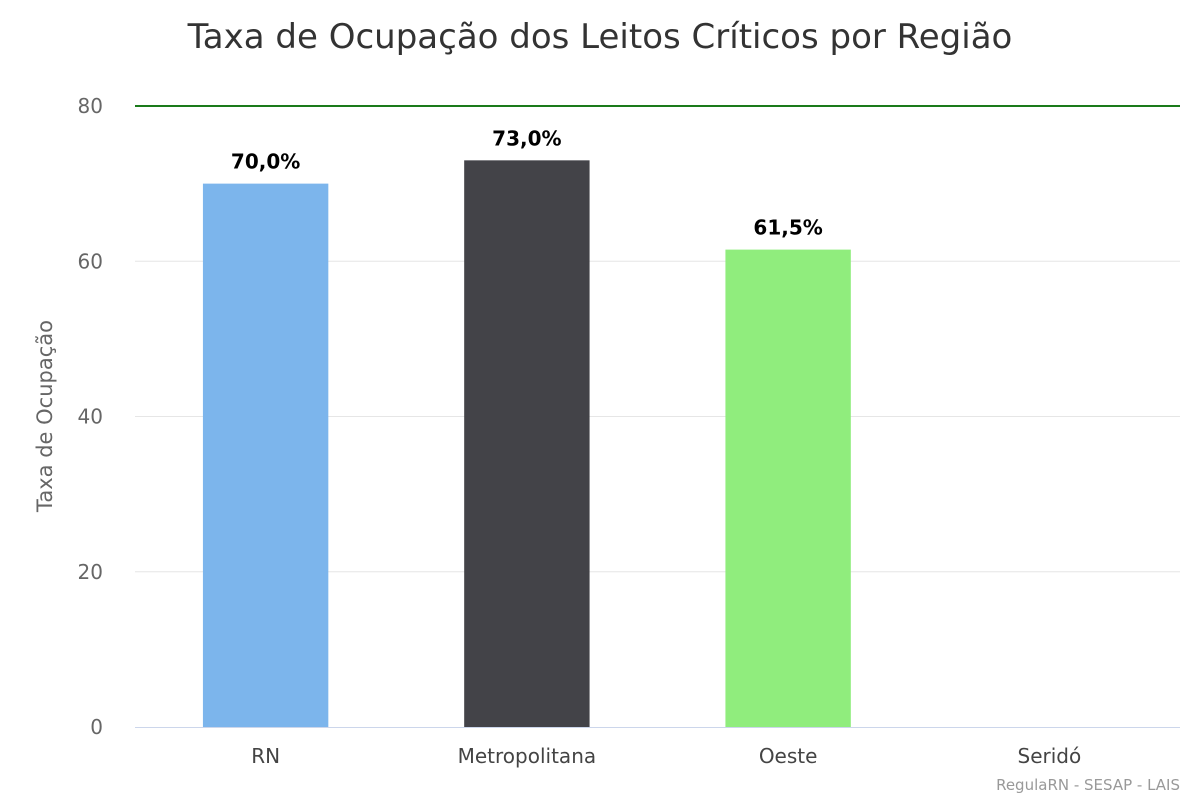 This screenshot has height=800, width=1200. I want to click on y-tick-label: 20, so click(90, 572).